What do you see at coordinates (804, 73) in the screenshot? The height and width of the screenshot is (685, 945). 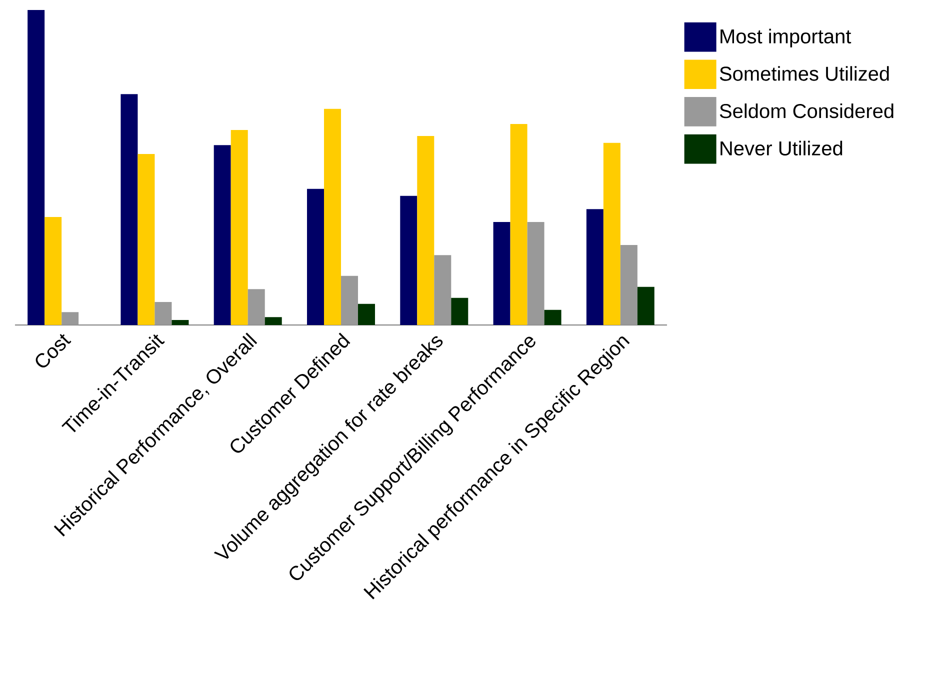 I see `legend-label: Sometimes Utilized` at bounding box center [804, 73].